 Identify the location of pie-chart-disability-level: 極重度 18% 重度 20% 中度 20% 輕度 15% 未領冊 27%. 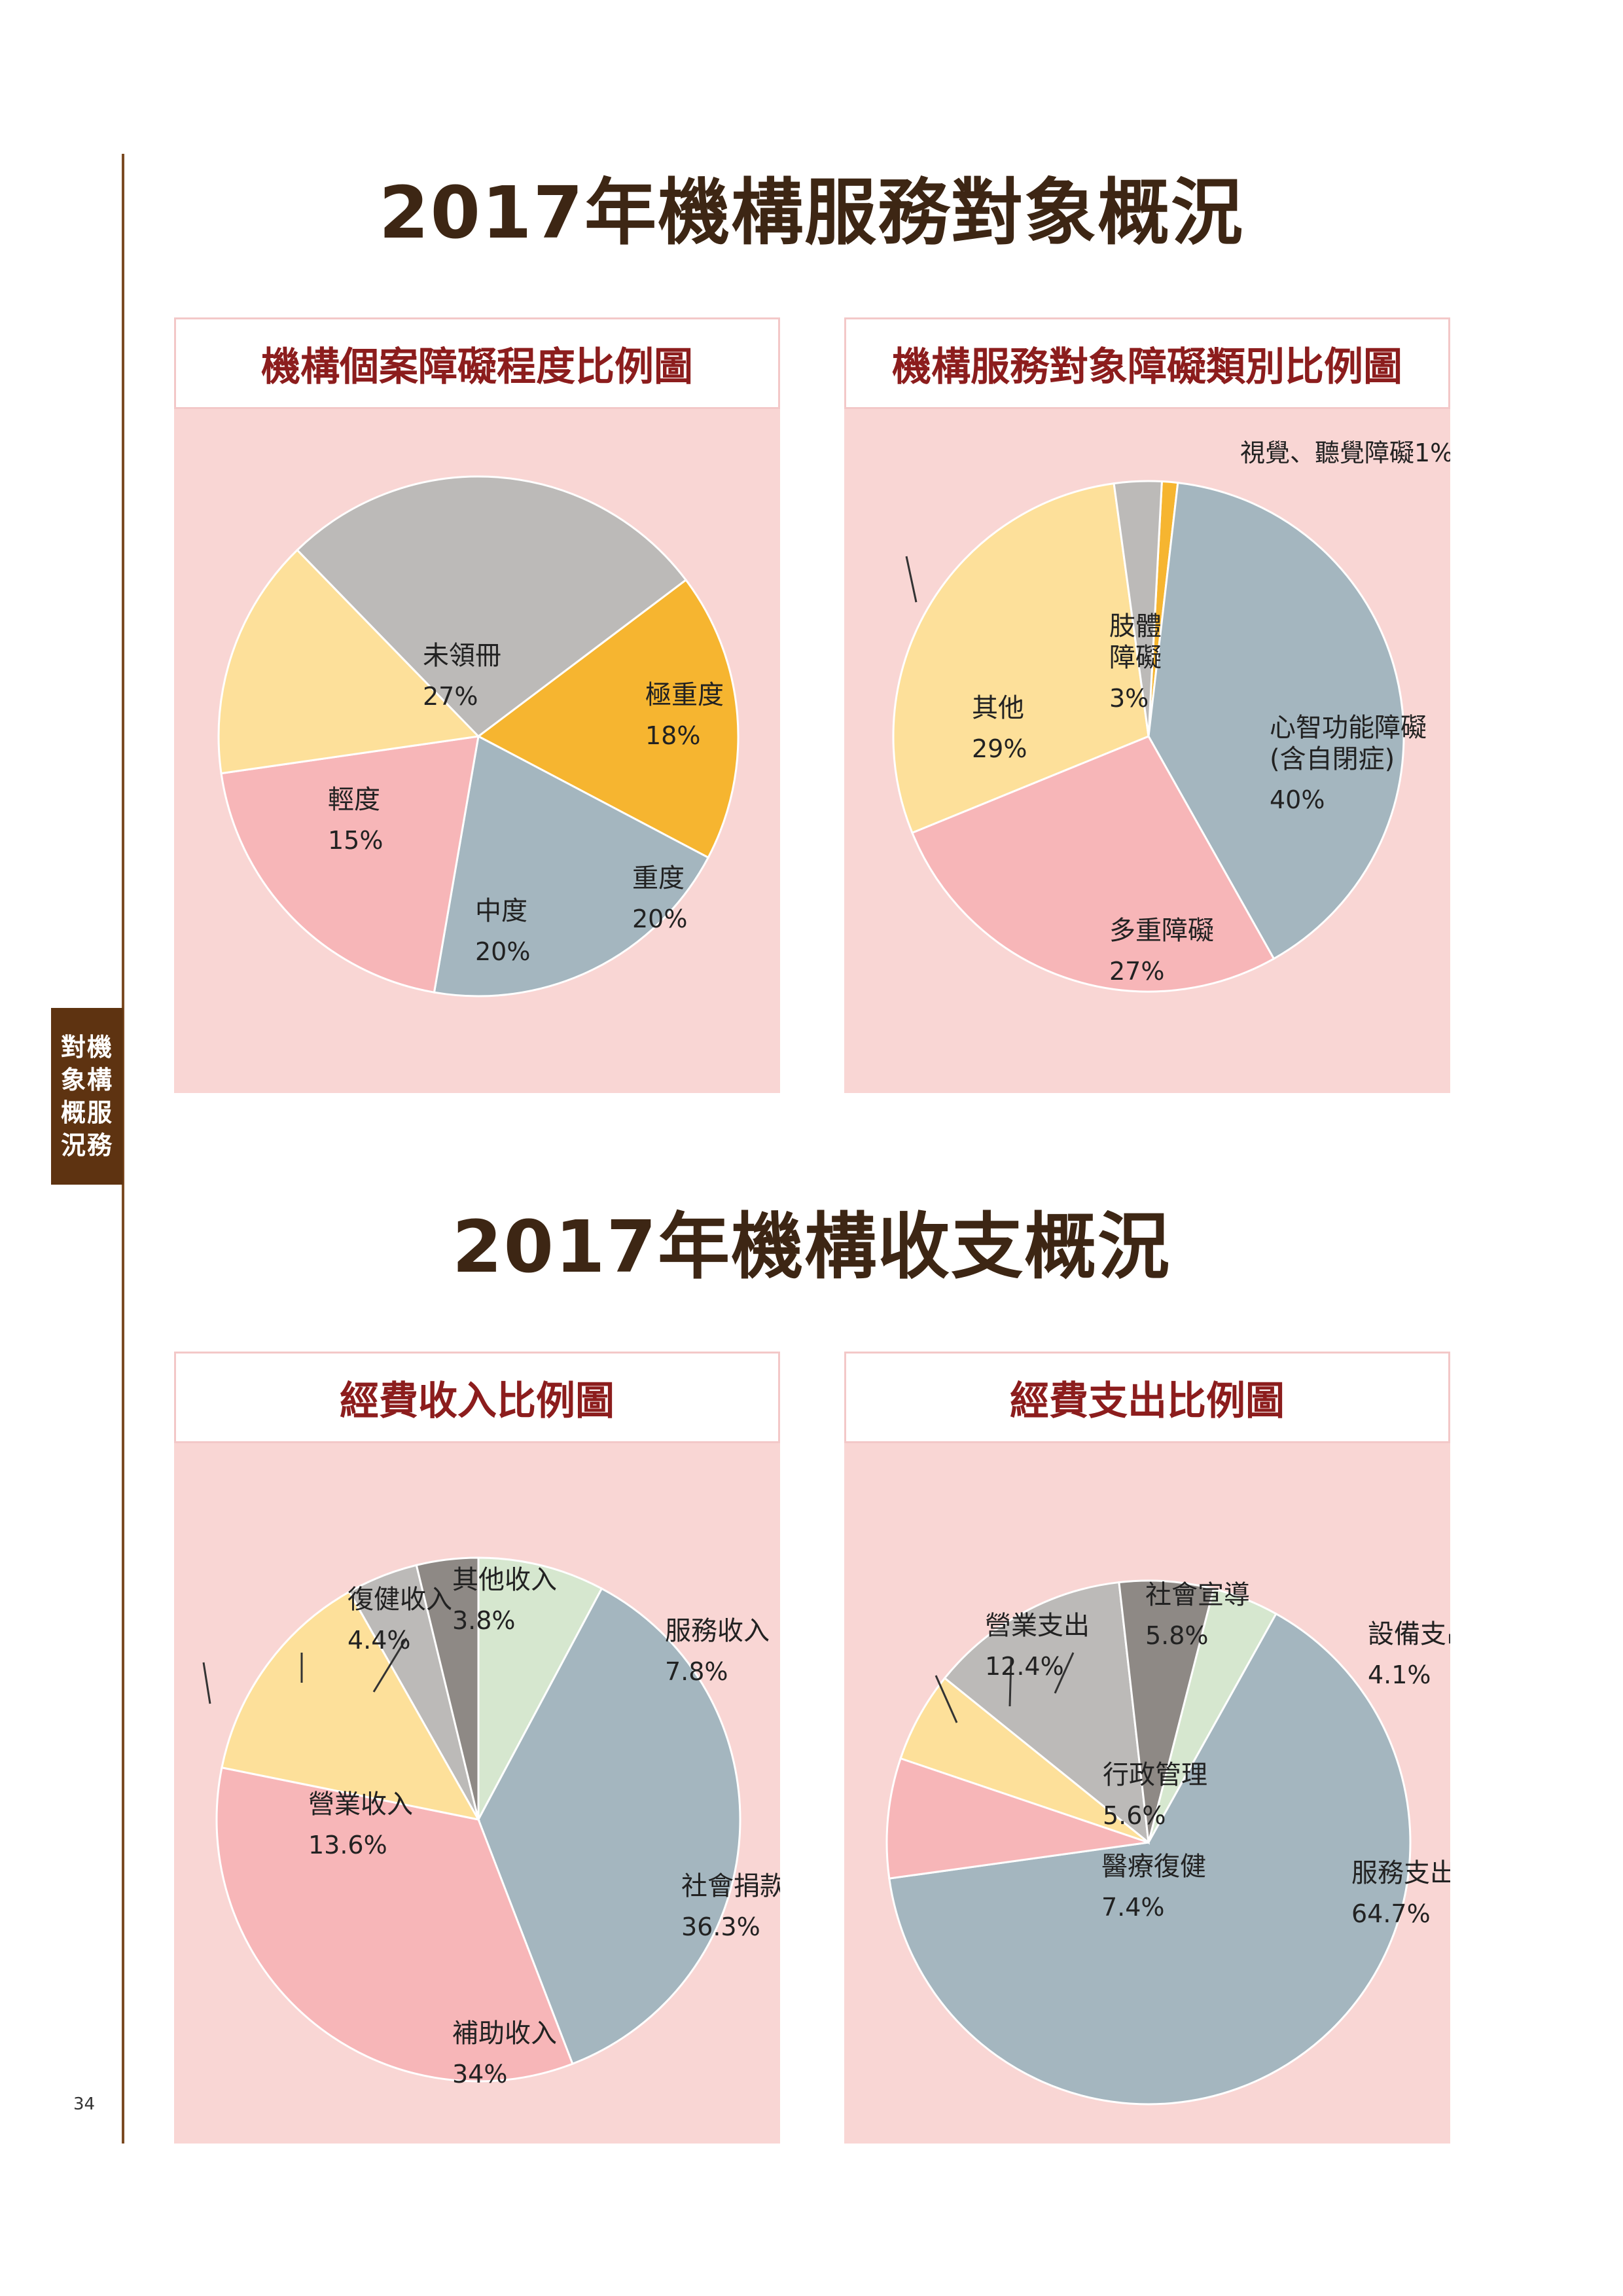
(479, 736).